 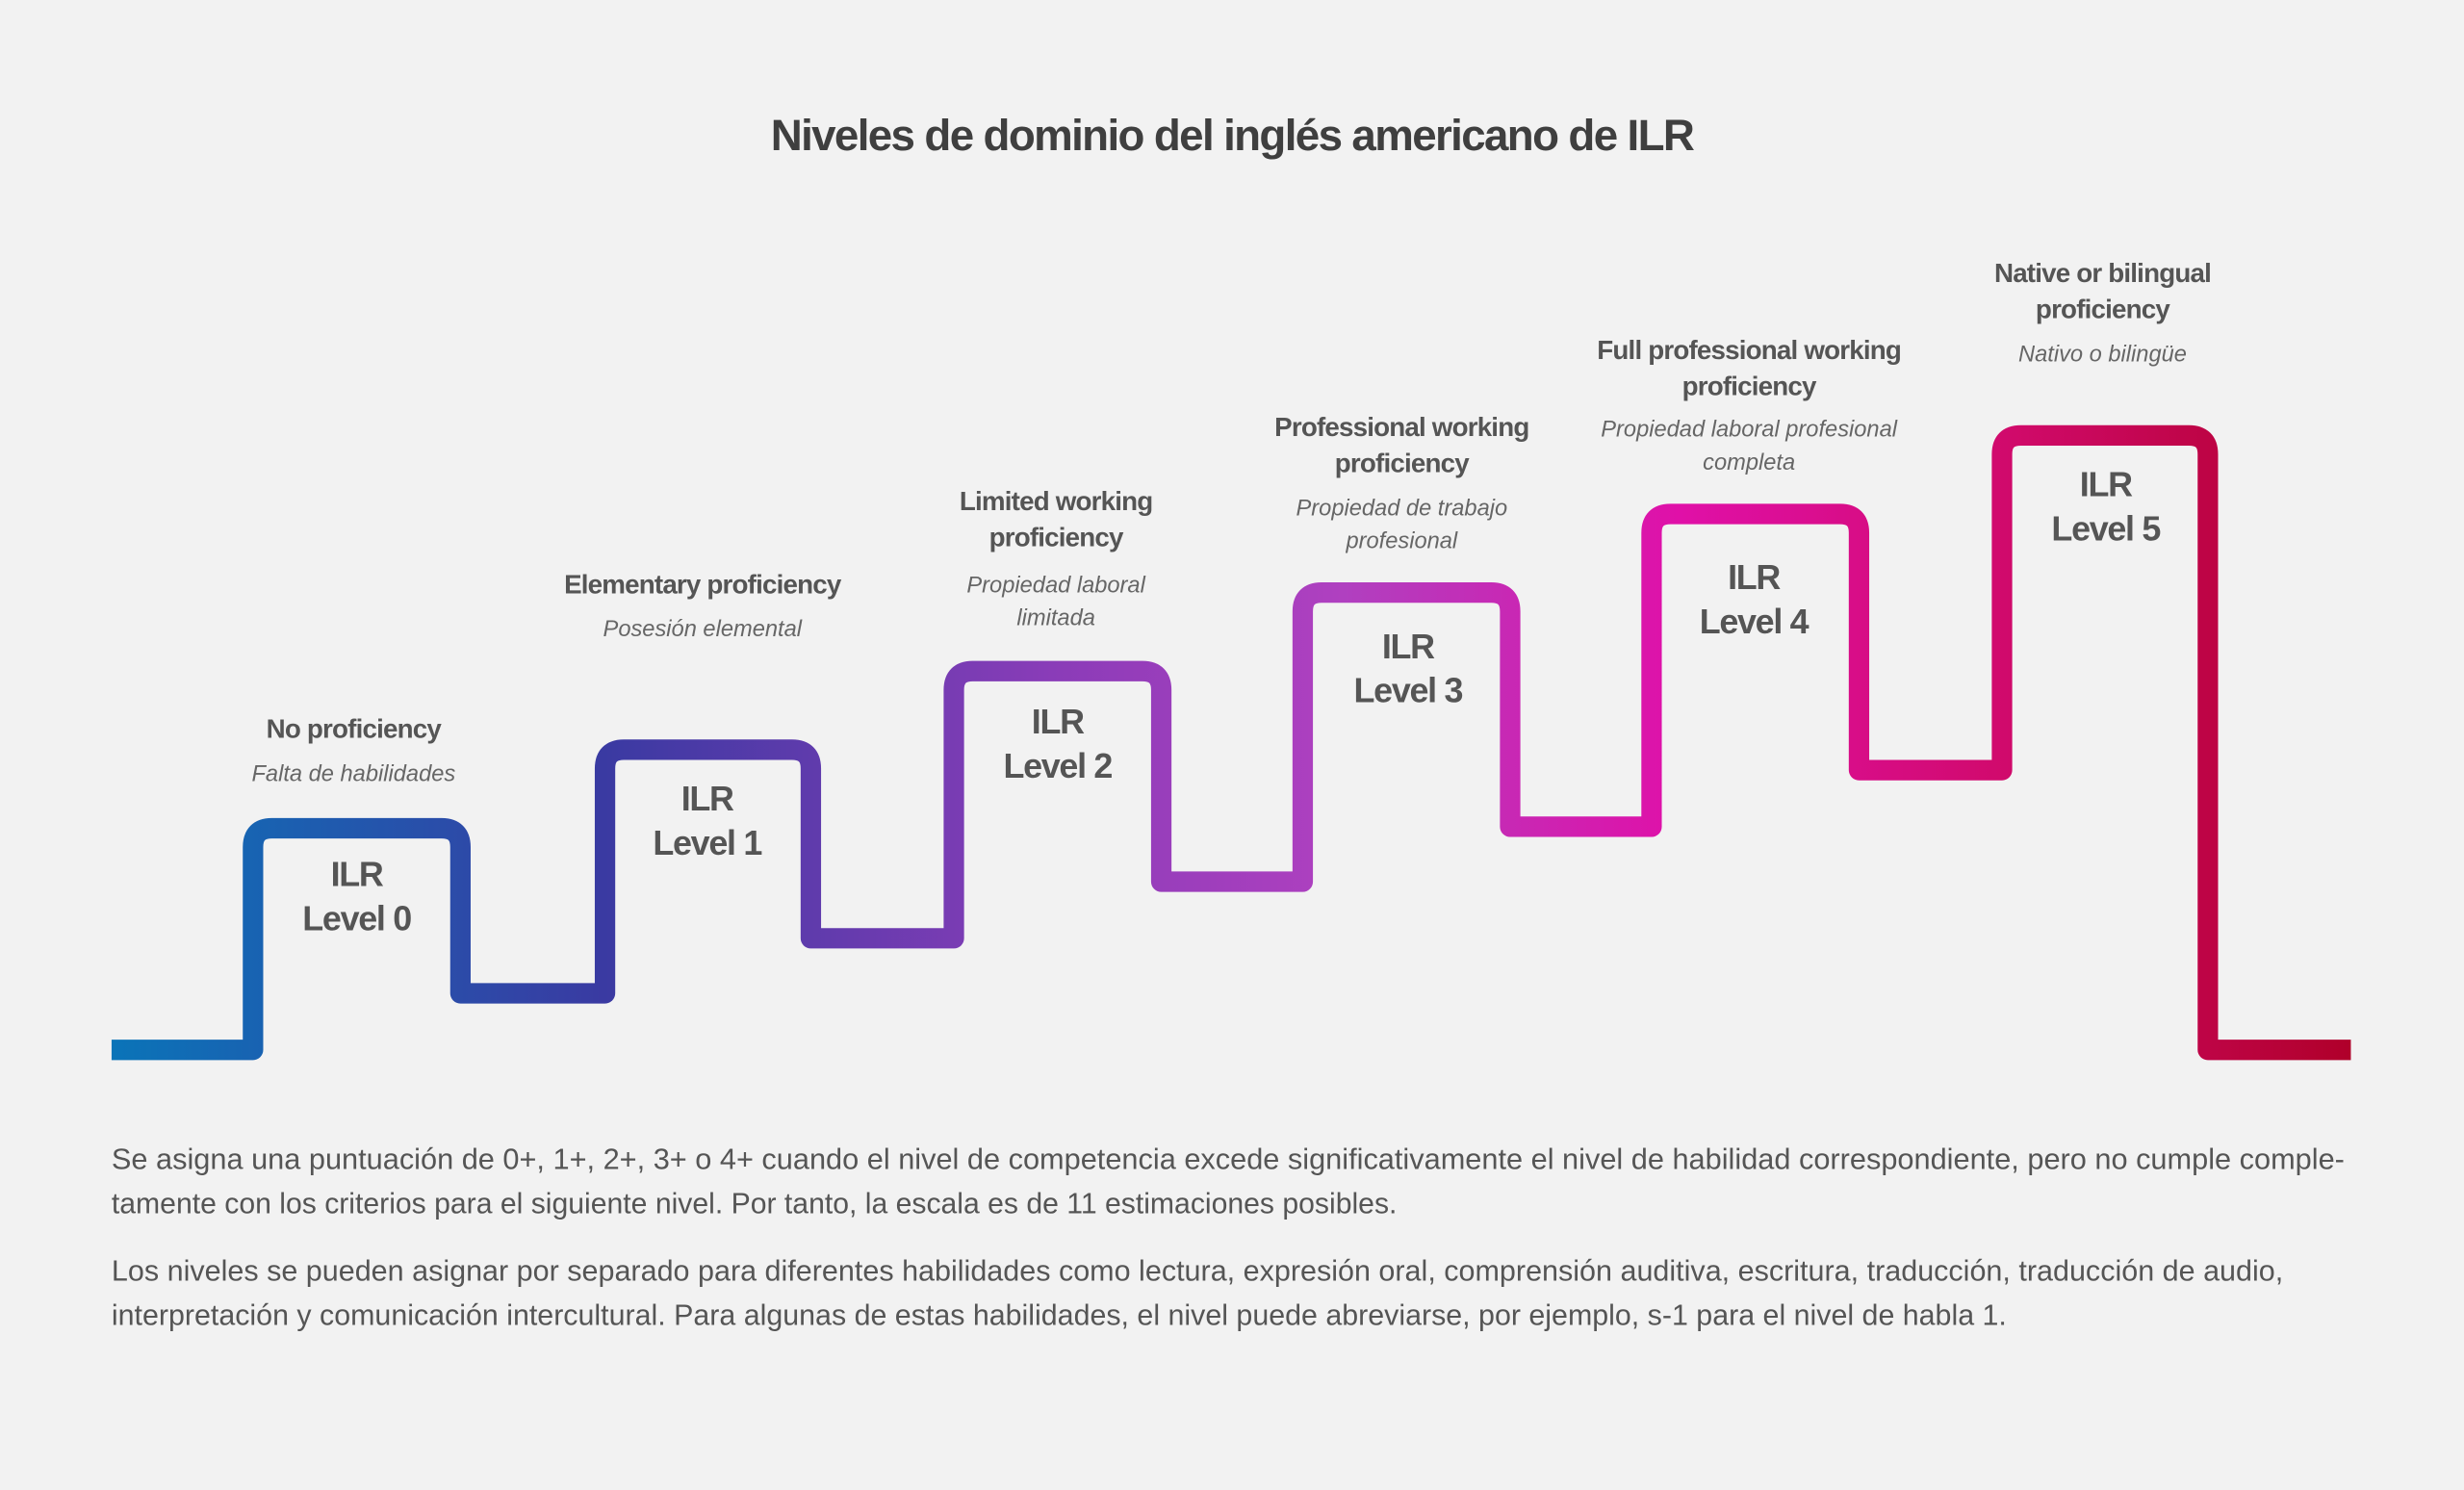 I want to click on level-english: Professional working, so click(x=1401, y=427).